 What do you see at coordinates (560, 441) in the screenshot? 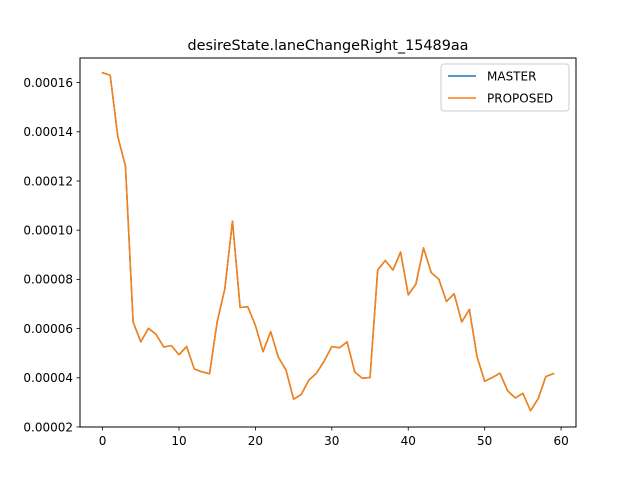
I see `x-tick-label: 60` at bounding box center [560, 441].